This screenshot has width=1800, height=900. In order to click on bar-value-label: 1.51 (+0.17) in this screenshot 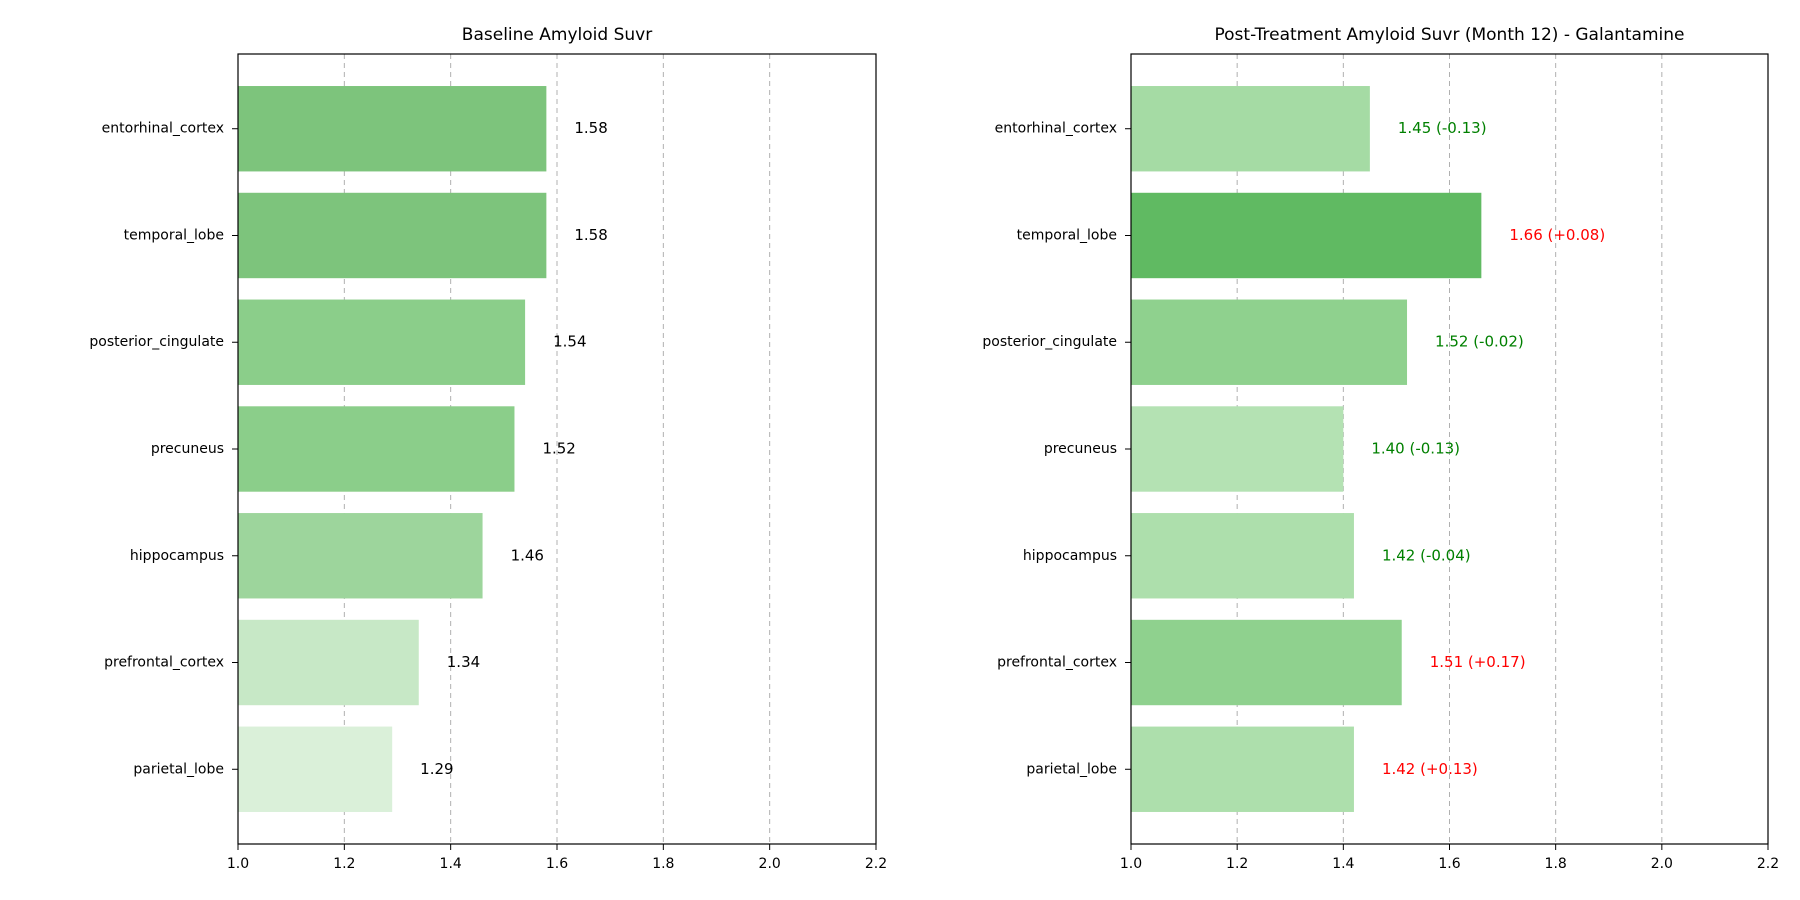, I will do `click(1478, 662)`.